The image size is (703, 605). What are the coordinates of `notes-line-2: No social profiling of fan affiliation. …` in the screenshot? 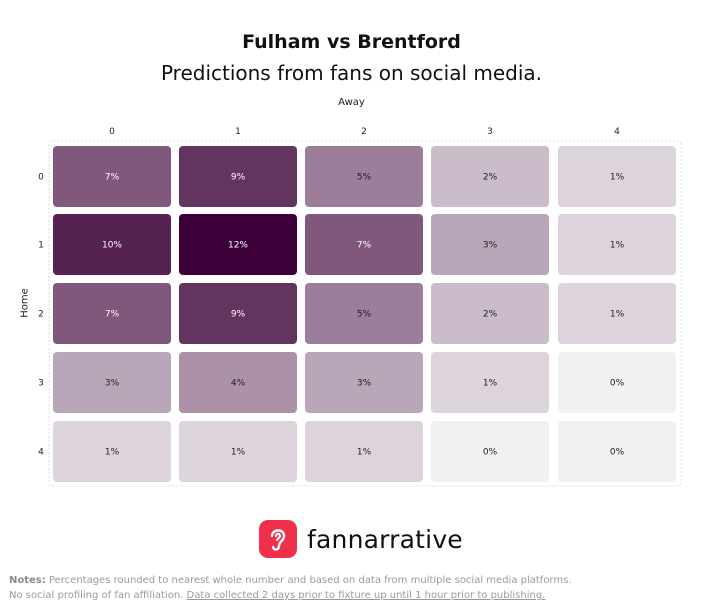 It's located at (354, 595).